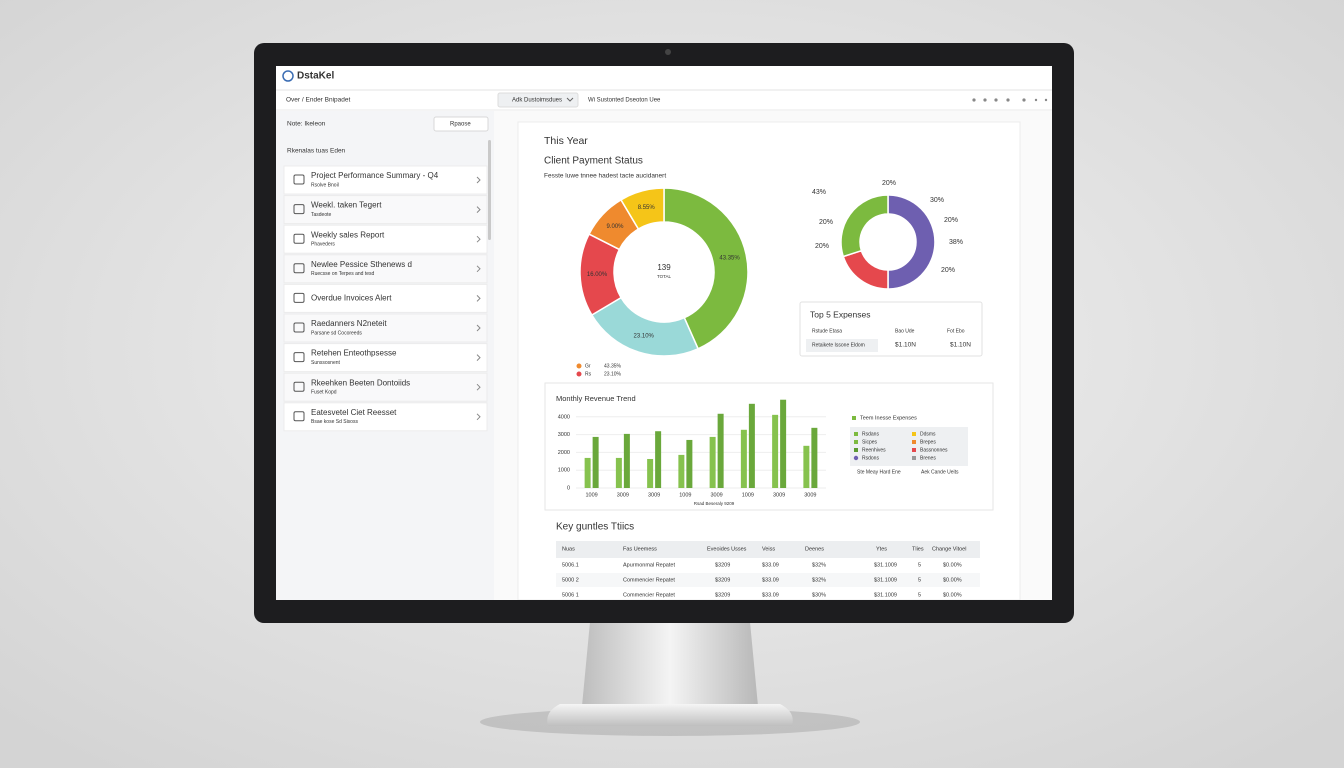 Image resolution: width=1344 pixels, height=768 pixels. I want to click on legend-label: Ddsms, so click(928, 434).